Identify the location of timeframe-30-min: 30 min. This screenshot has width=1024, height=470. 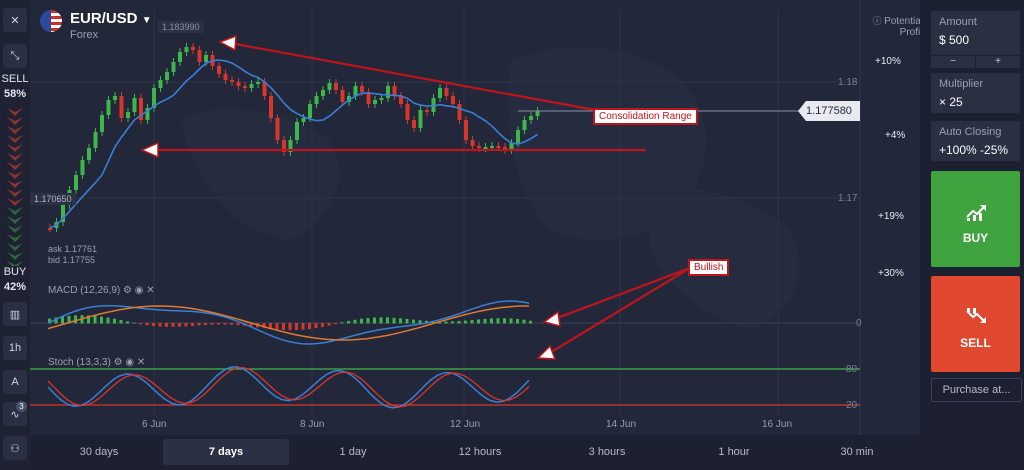
(857, 452).